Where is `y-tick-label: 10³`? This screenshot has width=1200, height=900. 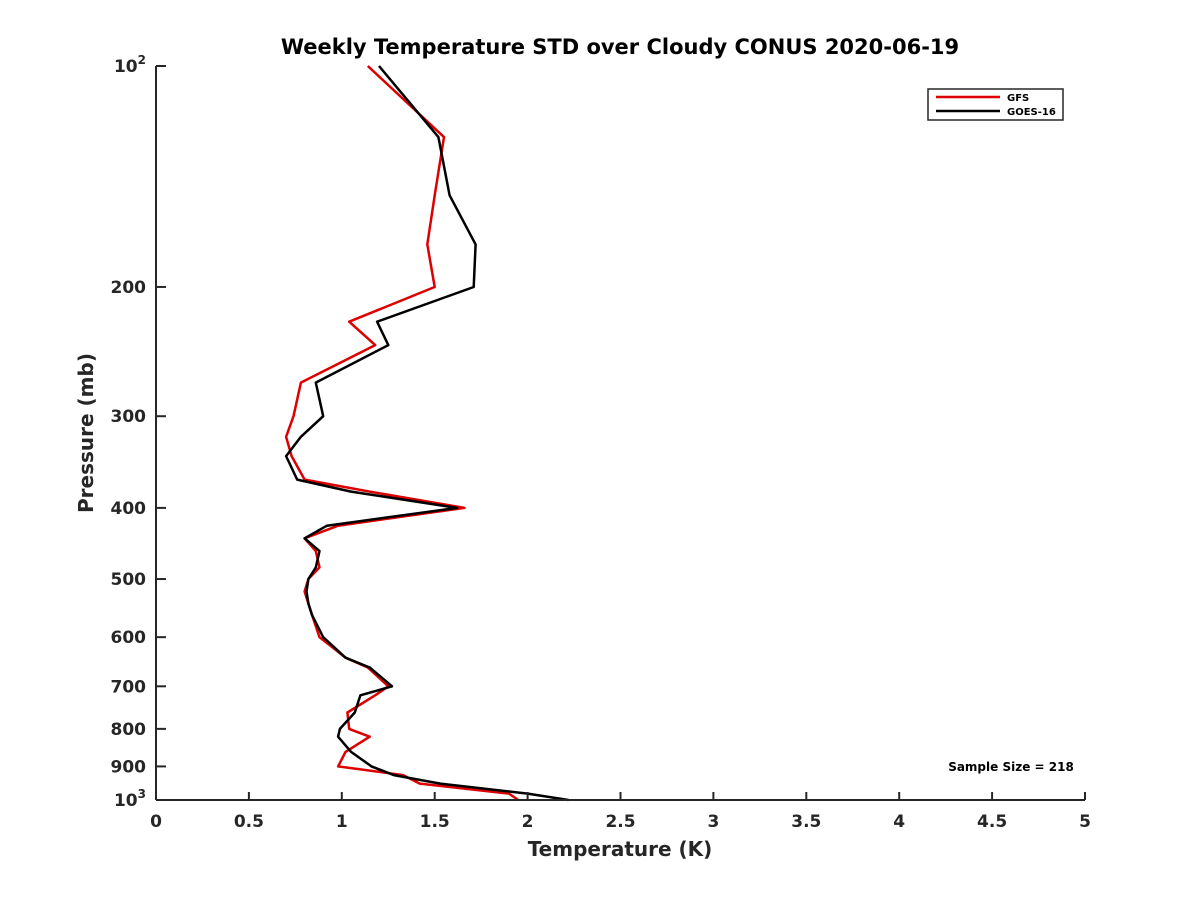 y-tick-label: 10³ is located at coordinates (130, 799).